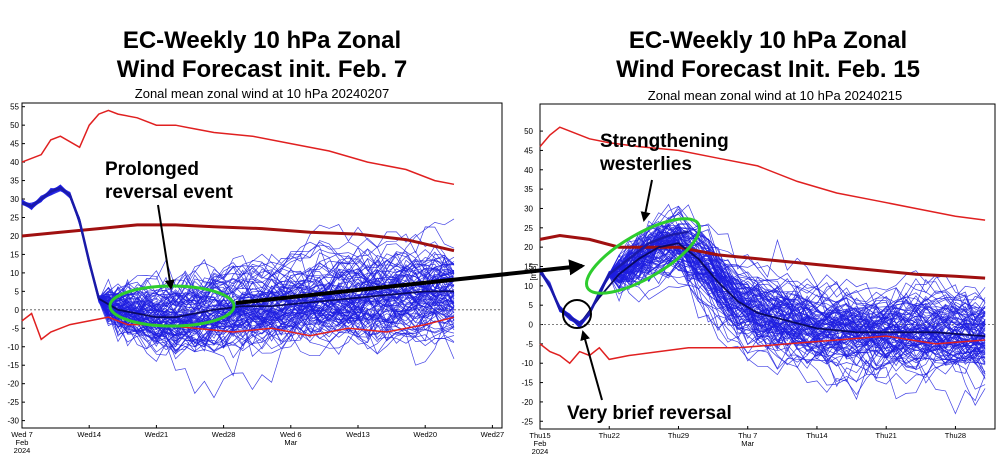  I want to click on chart-1-ytick-15: 50, so click(528, 131).